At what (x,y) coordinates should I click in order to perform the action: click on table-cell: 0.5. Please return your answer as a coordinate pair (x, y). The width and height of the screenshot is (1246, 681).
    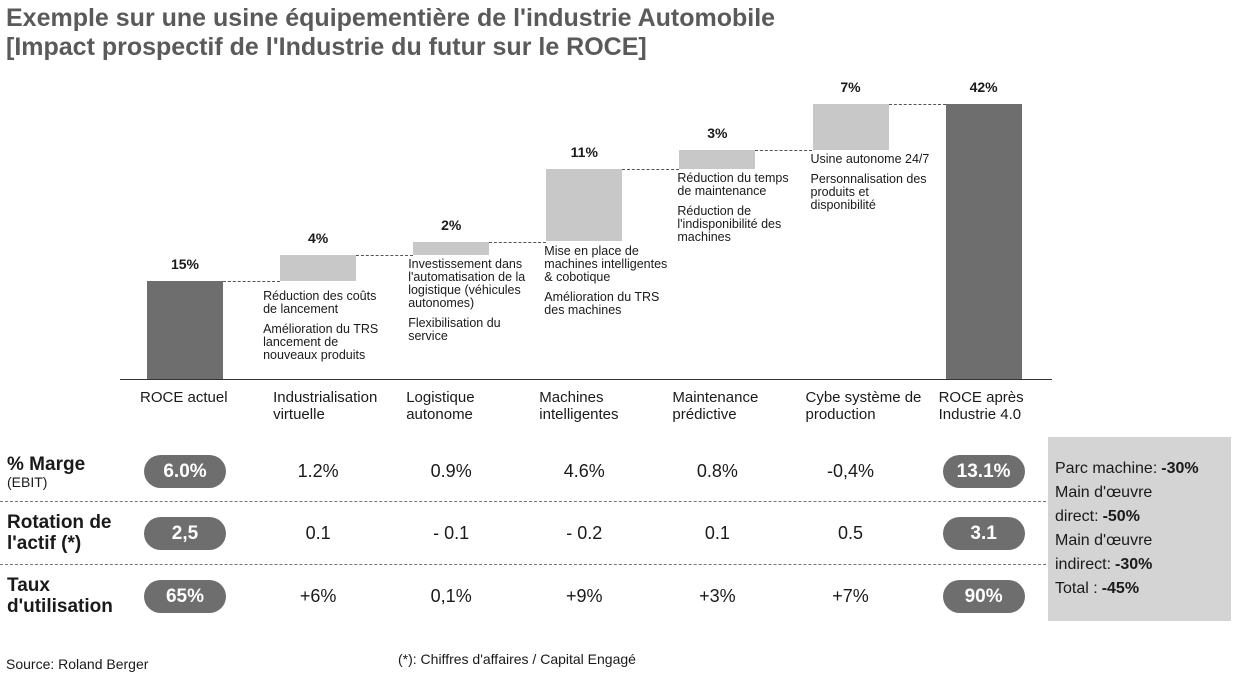
    Looking at the image, I should click on (850, 533).